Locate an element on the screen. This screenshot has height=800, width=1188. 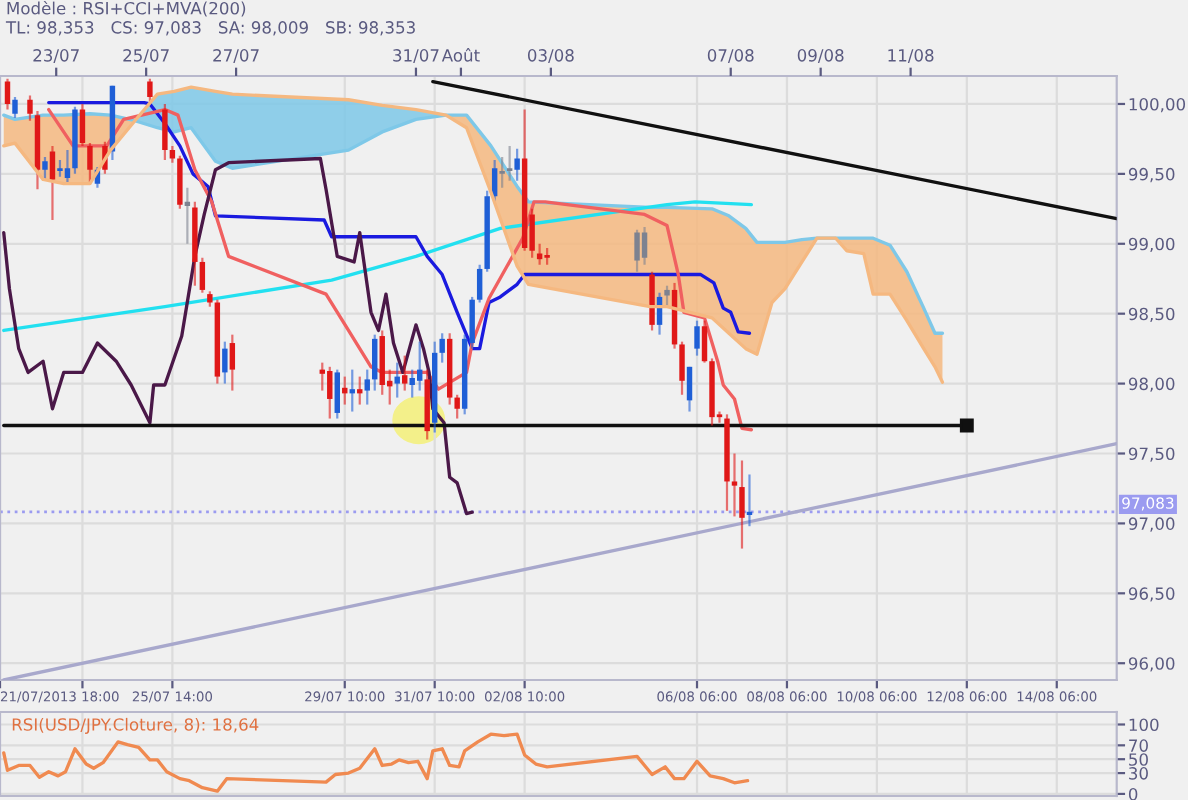
x2-tick-label: 27/07 is located at coordinates (236, 56).